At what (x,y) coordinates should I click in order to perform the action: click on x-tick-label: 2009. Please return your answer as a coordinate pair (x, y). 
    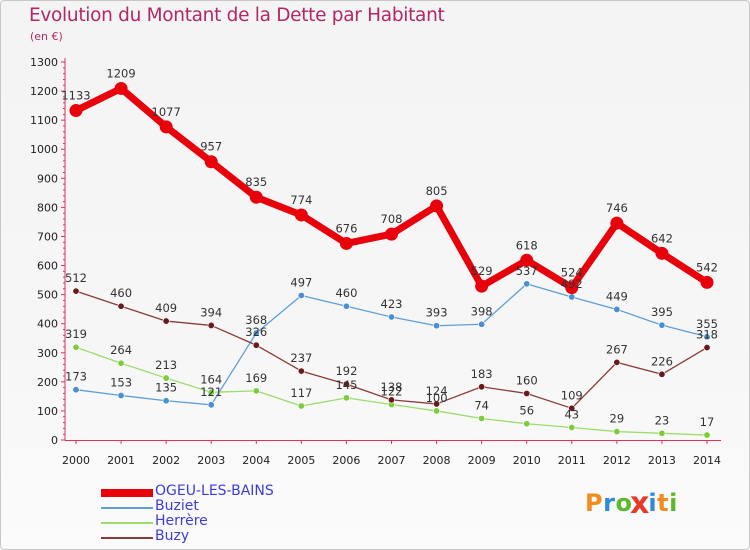
    Looking at the image, I should click on (482, 460).